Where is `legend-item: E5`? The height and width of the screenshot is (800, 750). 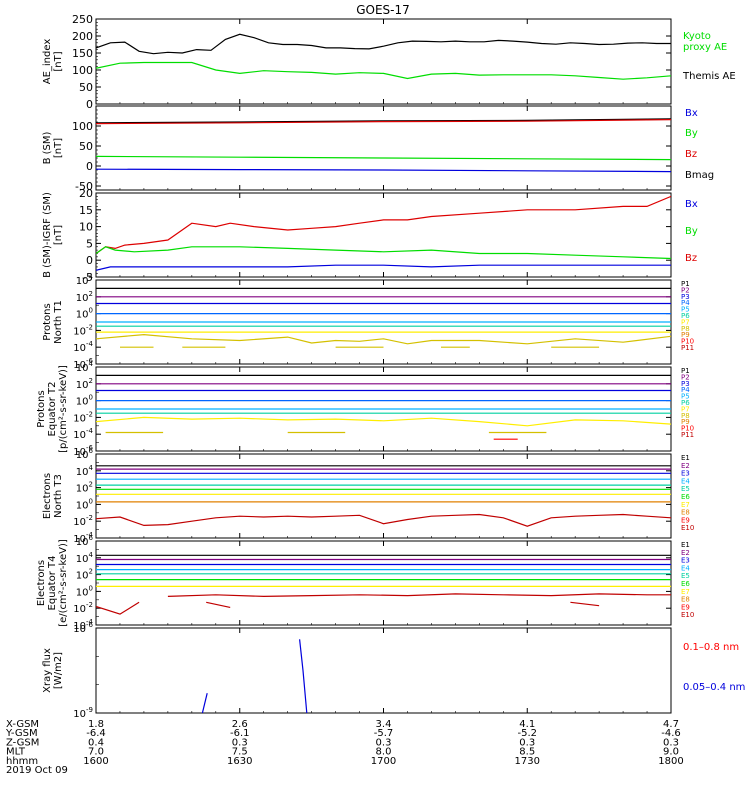
legend-item: E5 is located at coordinates (685, 489).